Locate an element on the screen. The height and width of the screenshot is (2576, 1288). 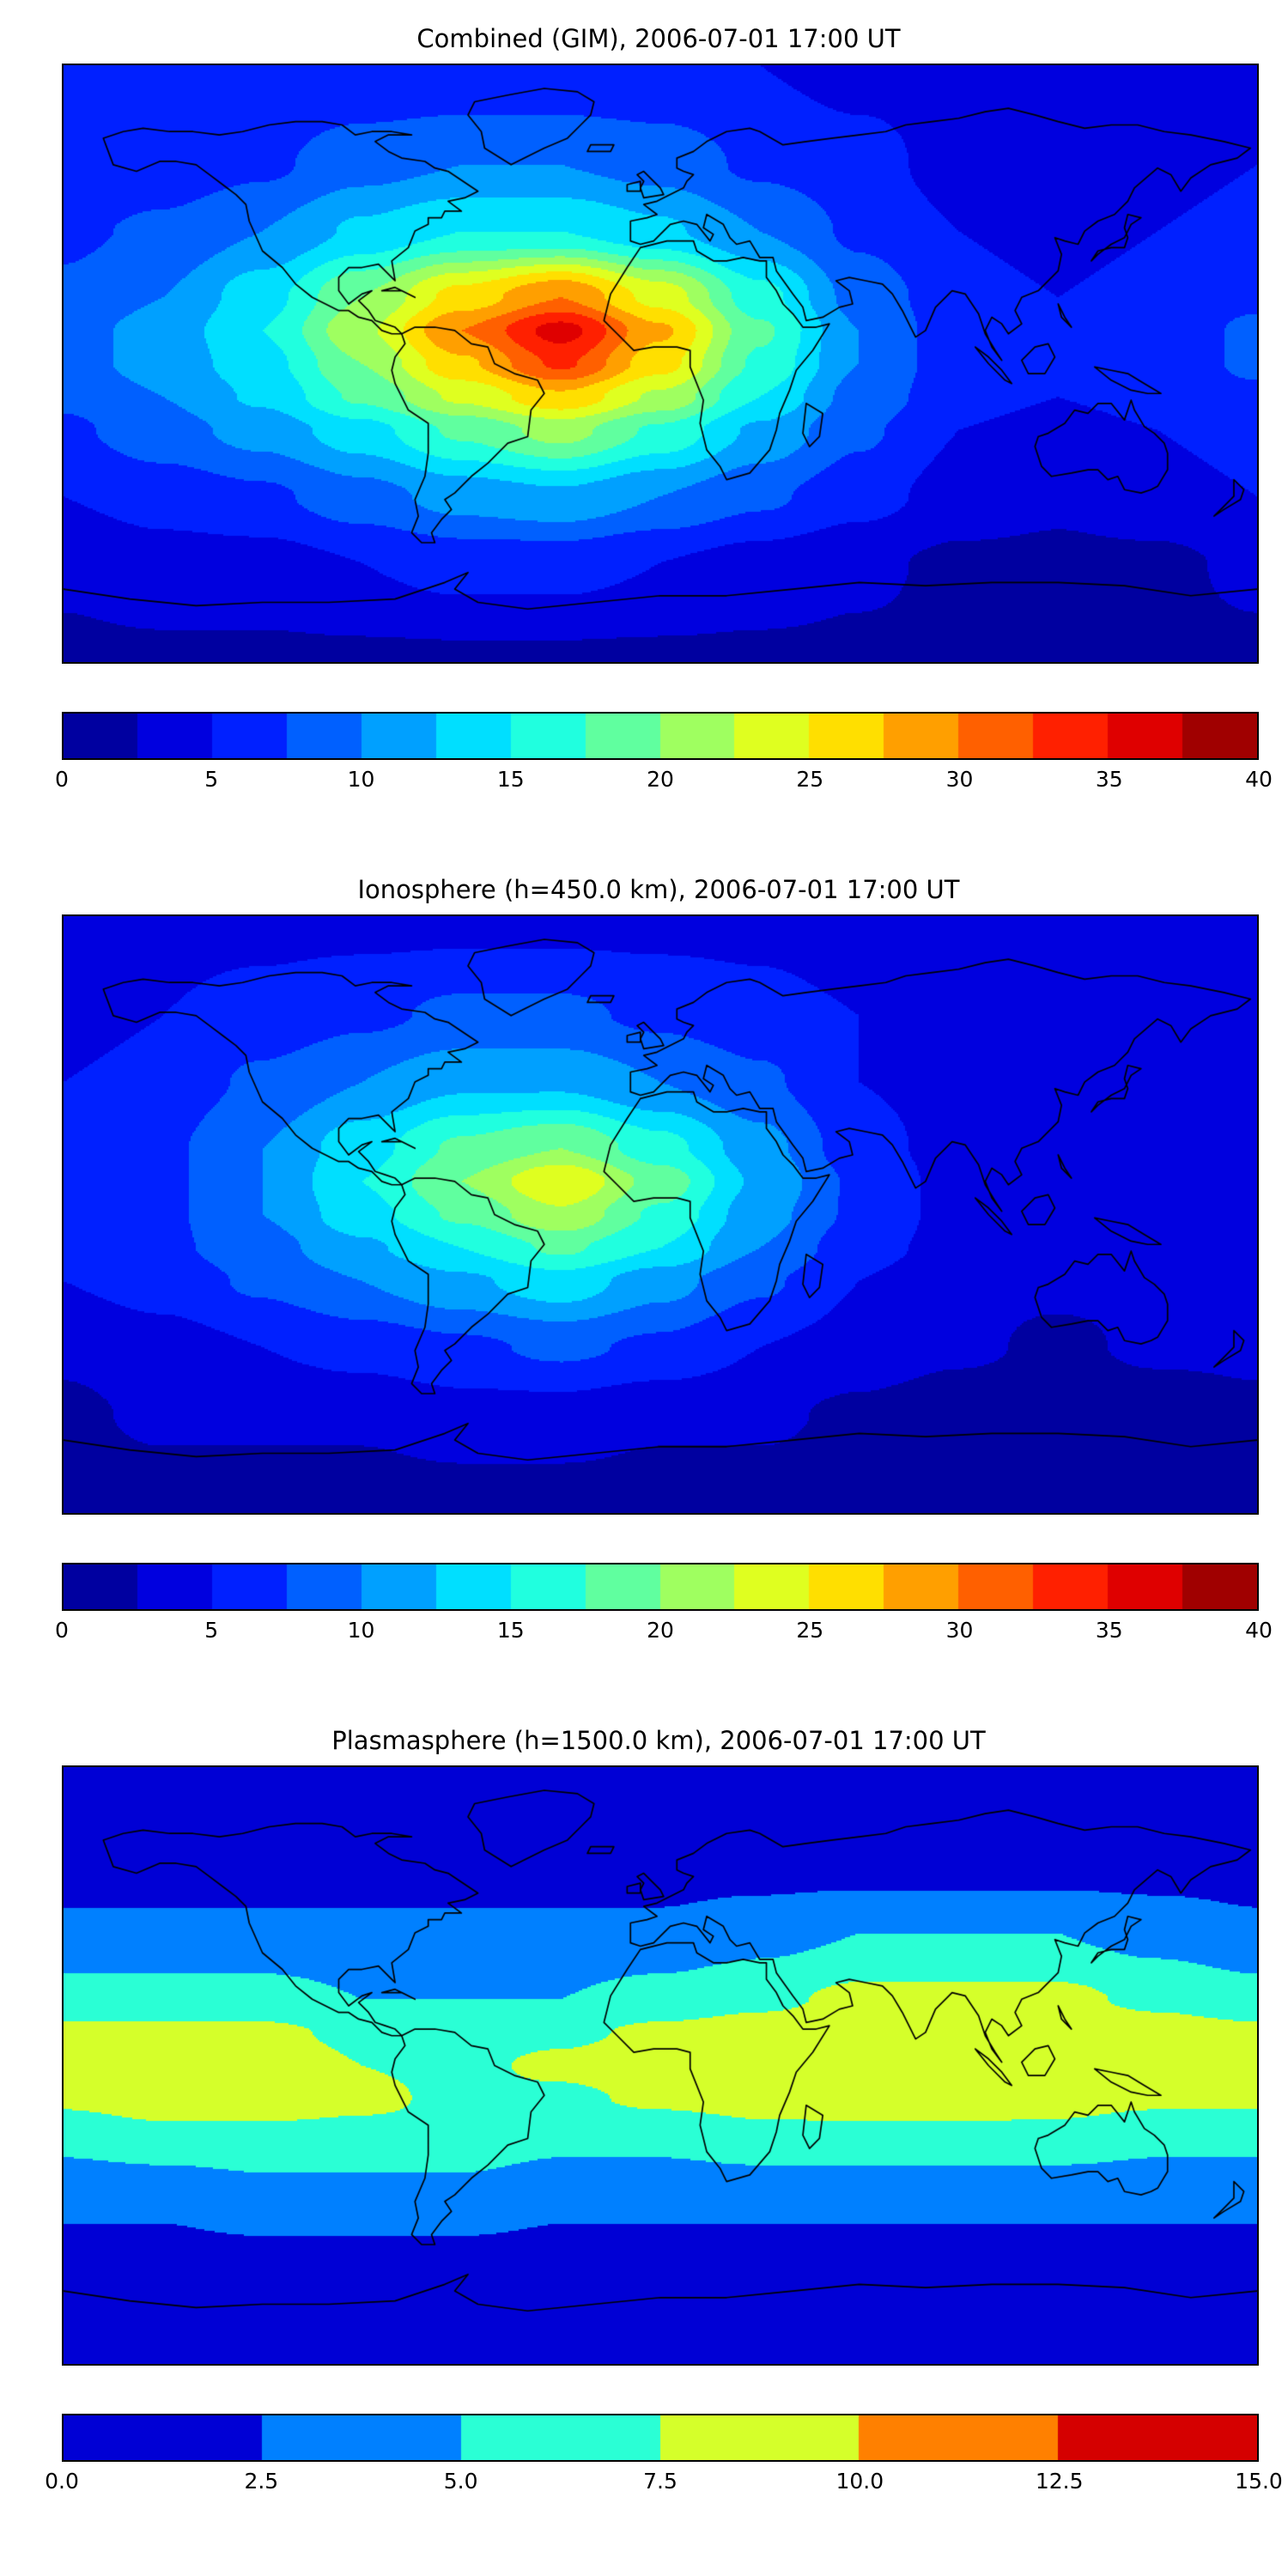
colorbar-canvas-combined is located at coordinates (660, 736).